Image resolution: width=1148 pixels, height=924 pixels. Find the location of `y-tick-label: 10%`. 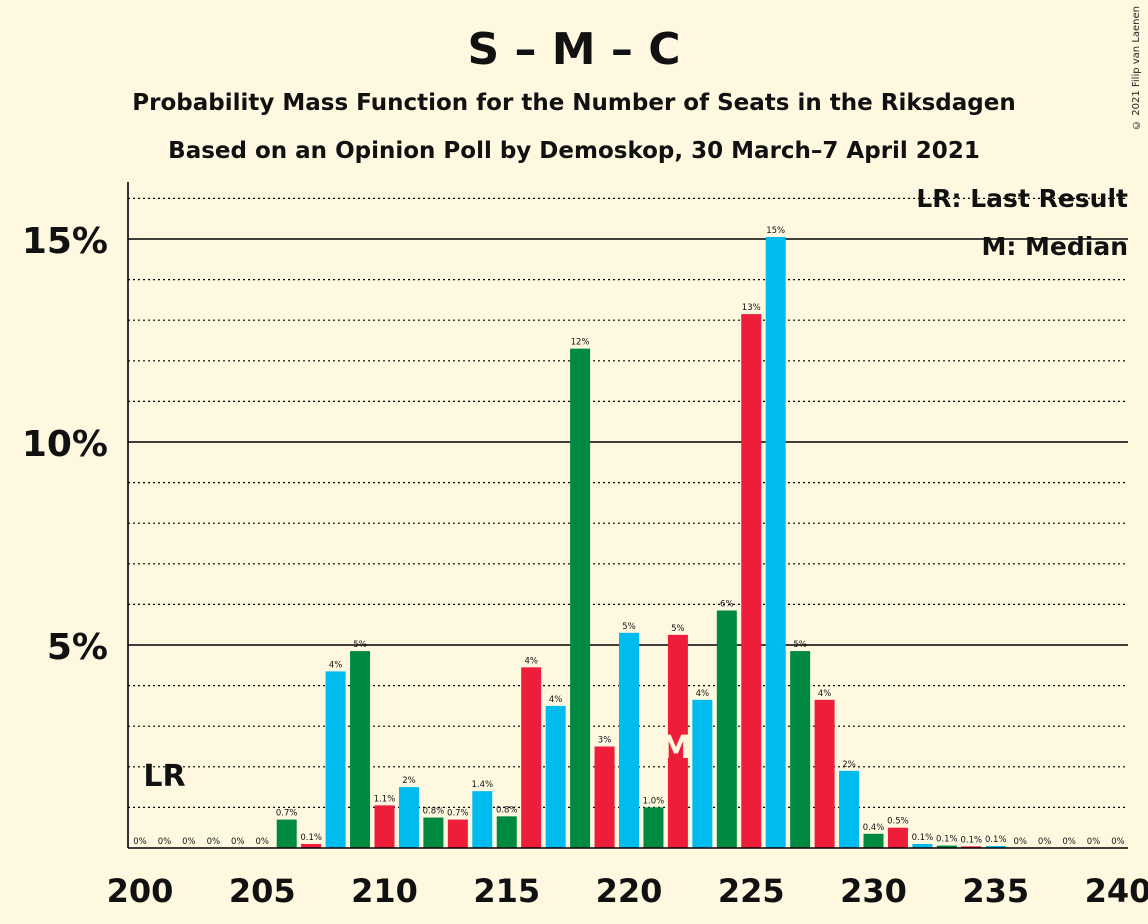

y-tick-label: 10% is located at coordinates (65, 444).